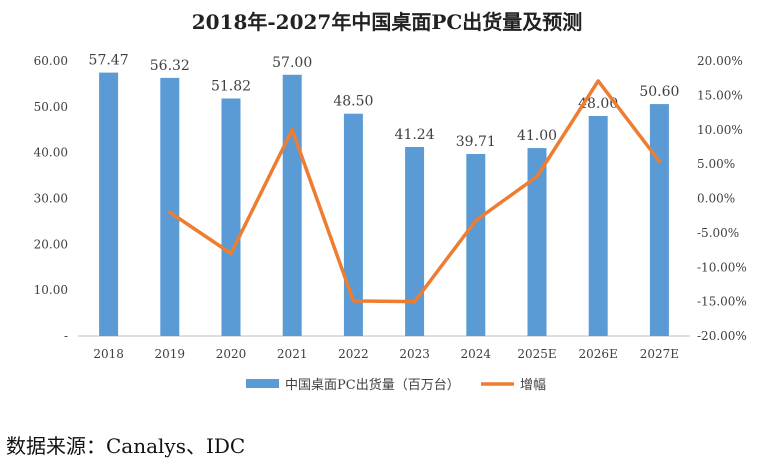 This screenshot has width=774, height=465. I want to click on left-tick-label: 20.00, so click(51, 244).